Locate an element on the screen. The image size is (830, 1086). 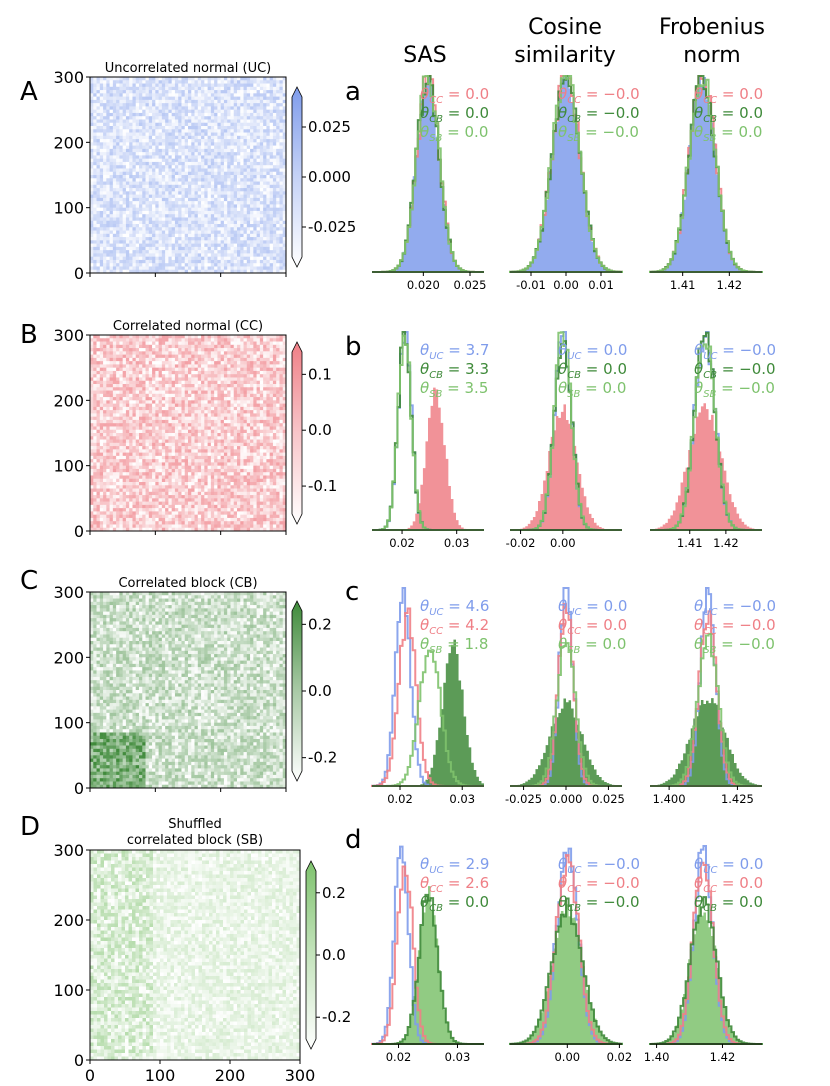
theta-subscript: SB is located at coordinates (573, 138).